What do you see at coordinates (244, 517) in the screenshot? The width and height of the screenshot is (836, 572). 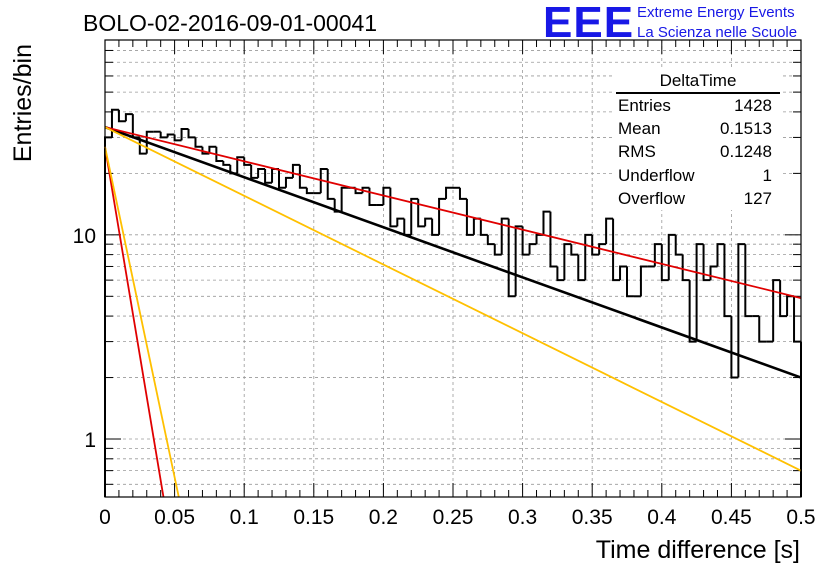 I see `x-tick-label: 0.1` at bounding box center [244, 517].